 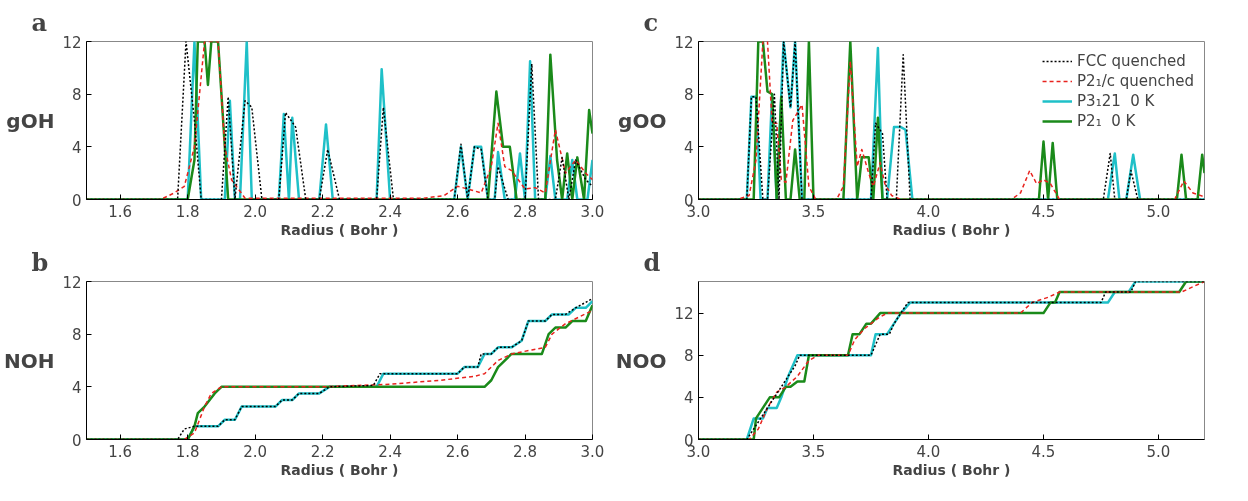 What do you see at coordinates (1135, 81) in the screenshot?
I see `legend-label: P2₁/c quenched` at bounding box center [1135, 81].